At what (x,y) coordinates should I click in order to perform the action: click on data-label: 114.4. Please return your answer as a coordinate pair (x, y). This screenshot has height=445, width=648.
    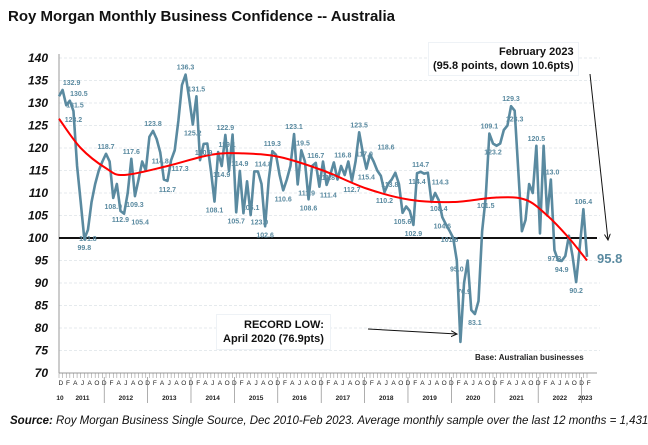
    Looking at the image, I should click on (416, 182).